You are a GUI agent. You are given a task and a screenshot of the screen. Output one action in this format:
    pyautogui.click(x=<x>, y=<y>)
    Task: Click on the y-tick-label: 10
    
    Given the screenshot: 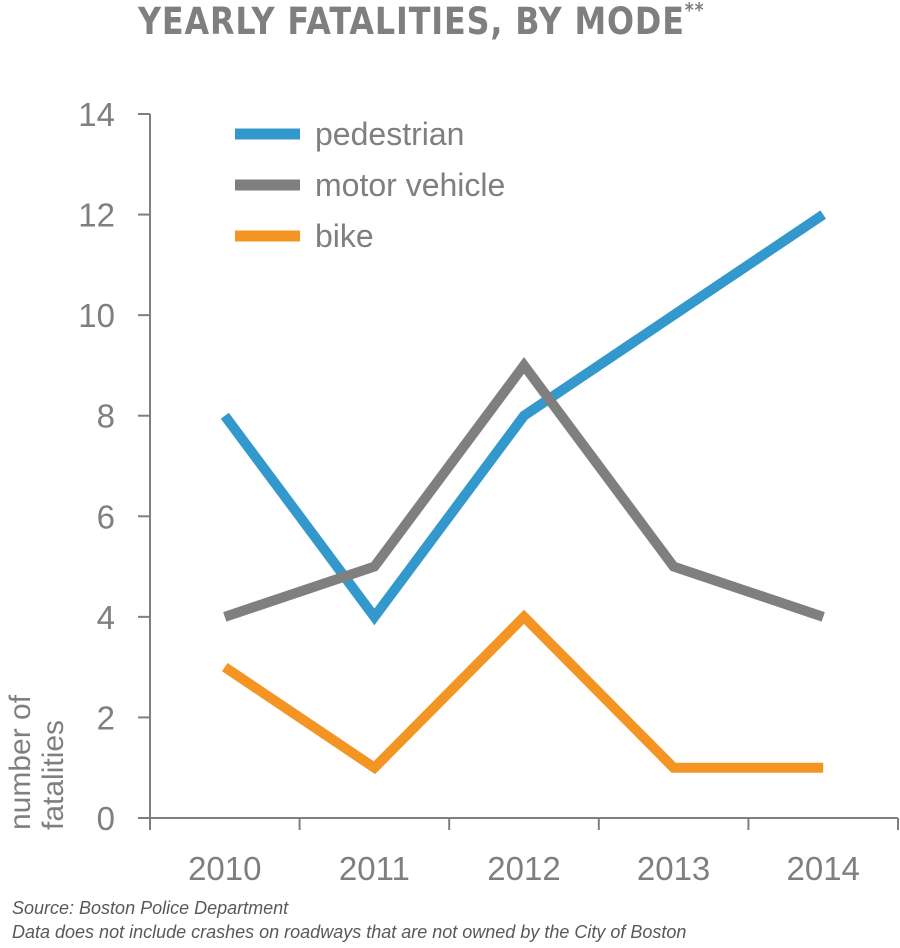 What is the action you would take?
    pyautogui.click(x=96, y=315)
    